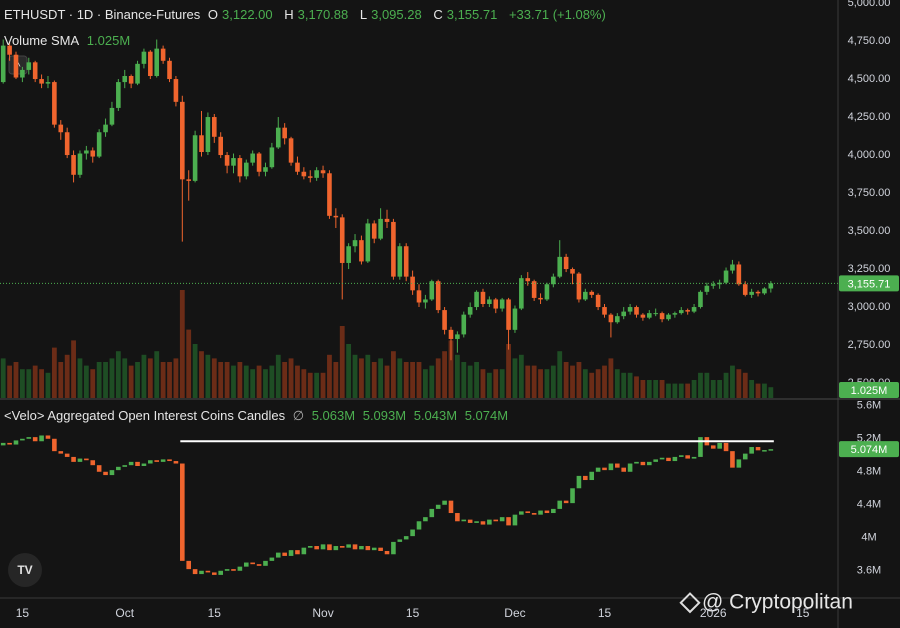  What do you see at coordinates (557, 14) in the screenshot?
I see `change: +33.71 (+1.08%)` at bounding box center [557, 14].